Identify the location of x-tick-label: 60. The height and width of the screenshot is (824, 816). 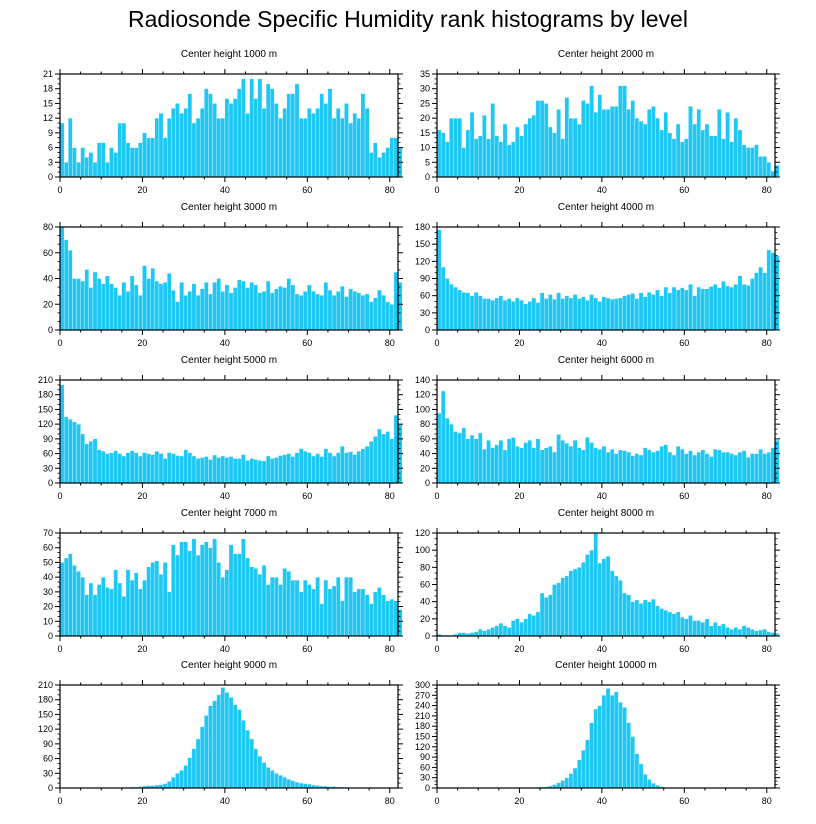
(307, 343).